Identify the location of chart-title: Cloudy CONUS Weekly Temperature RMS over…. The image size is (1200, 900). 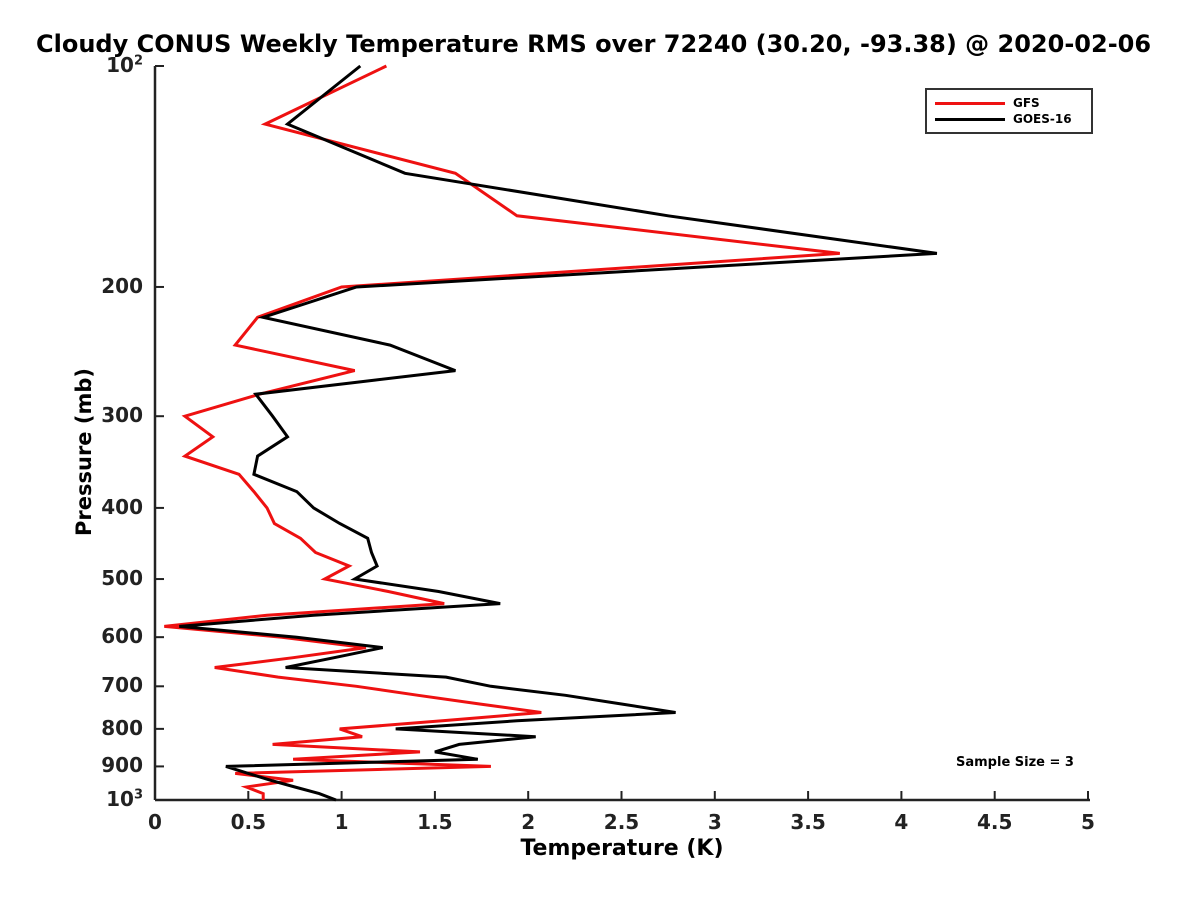
(594, 44).